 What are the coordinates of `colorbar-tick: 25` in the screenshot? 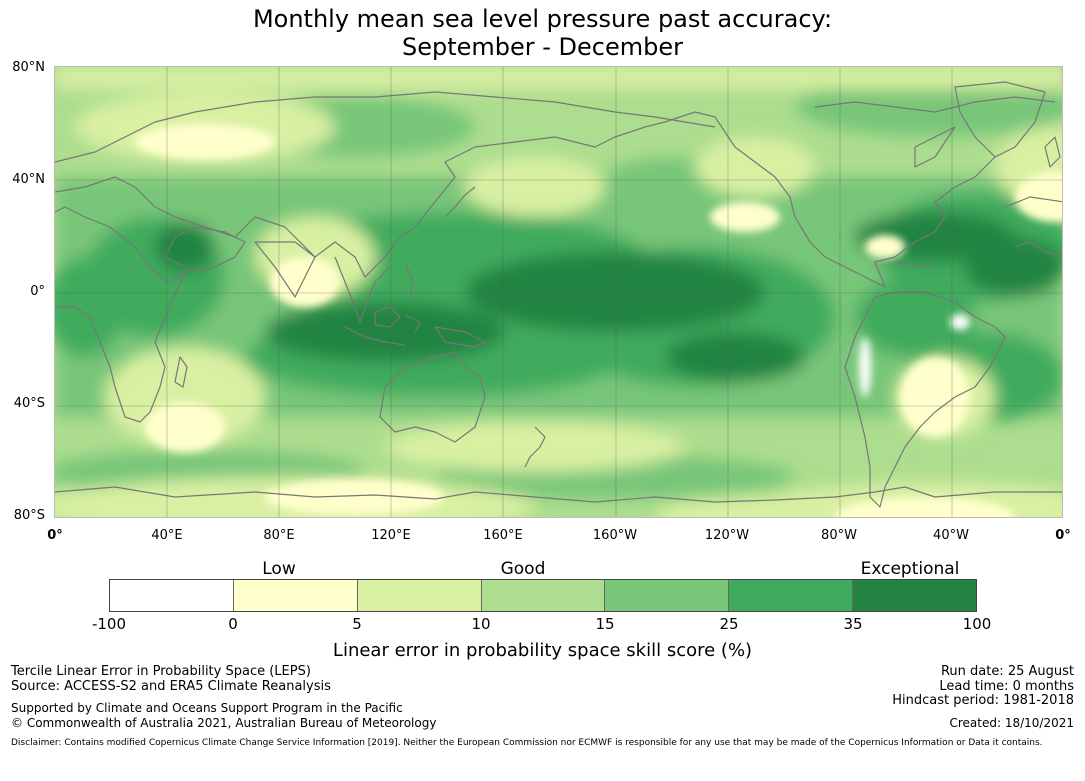 It's located at (729, 624).